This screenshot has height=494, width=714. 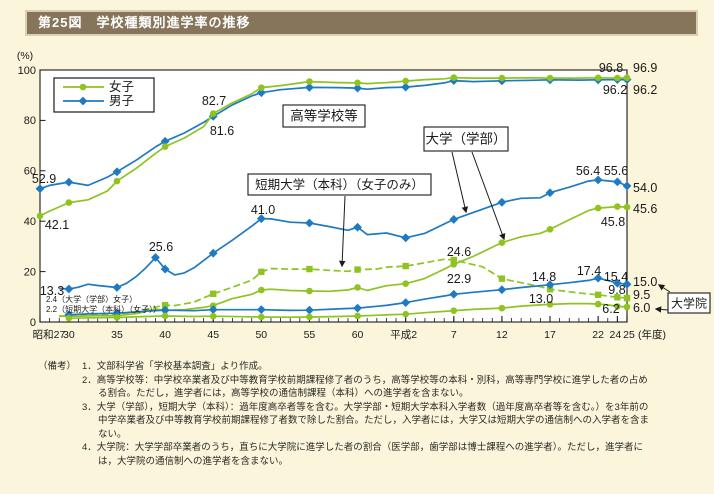 What do you see at coordinates (403, 335) in the screenshot?
I see `x-tick-label: 平成2` at bounding box center [403, 335].